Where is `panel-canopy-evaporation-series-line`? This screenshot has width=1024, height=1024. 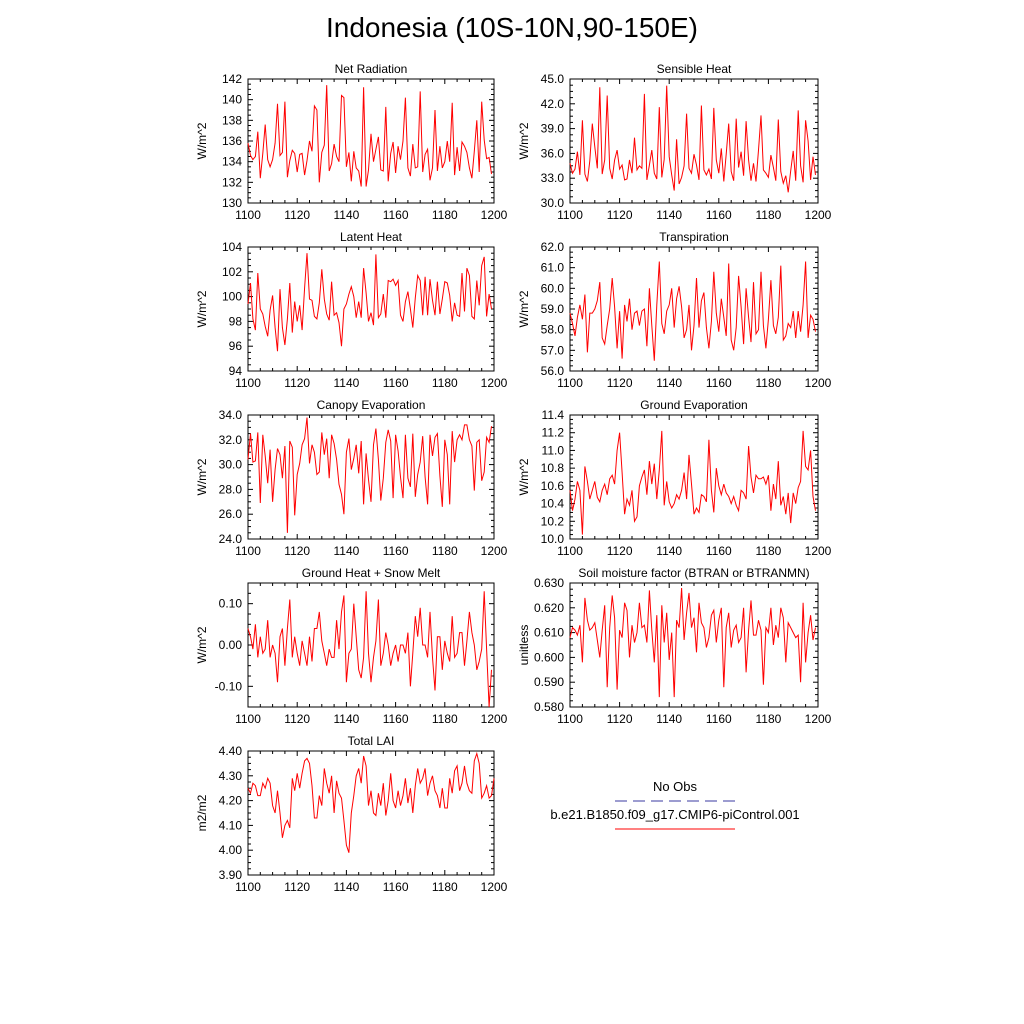
panel-canopy-evaporation-series-line is located at coordinates (369, 475).